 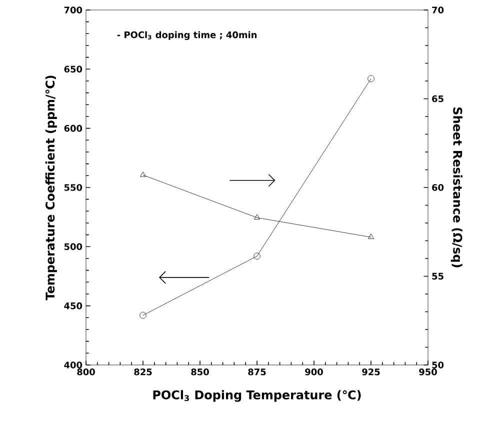 I want to click on annotation: - POCl$_{3}$ doping time ; 40min, so click(x=187, y=35).